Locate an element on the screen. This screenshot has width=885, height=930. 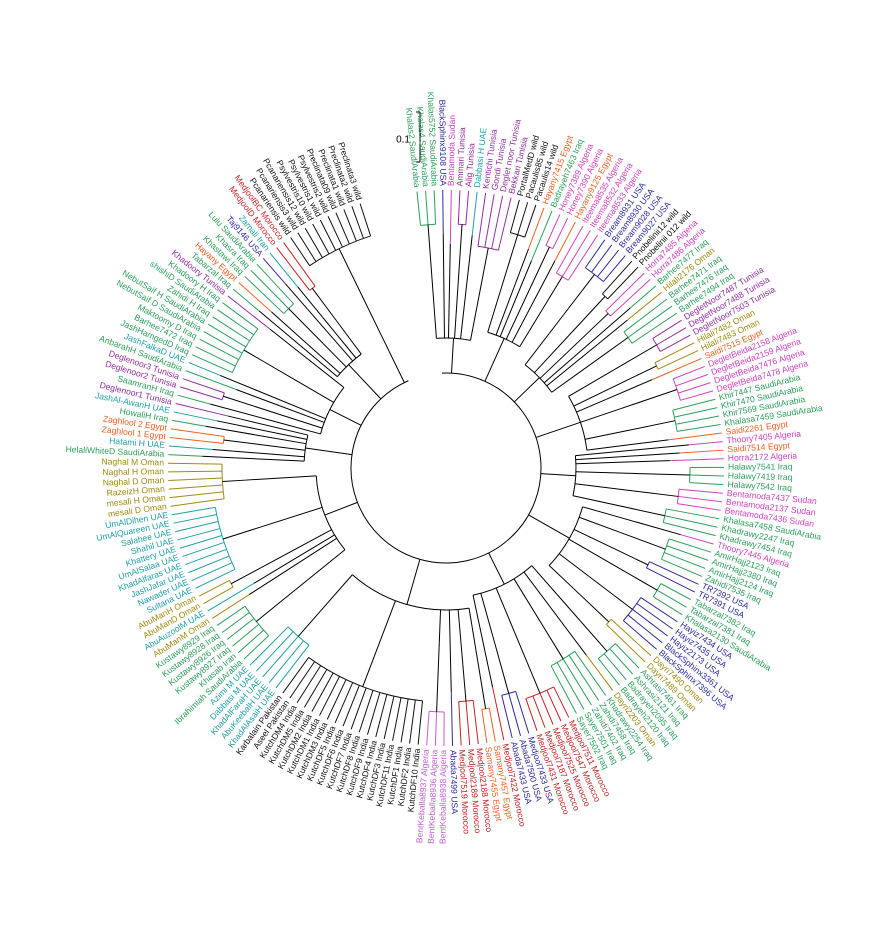
taxon-label: Abada7499 USA is located at coordinates (454, 782).